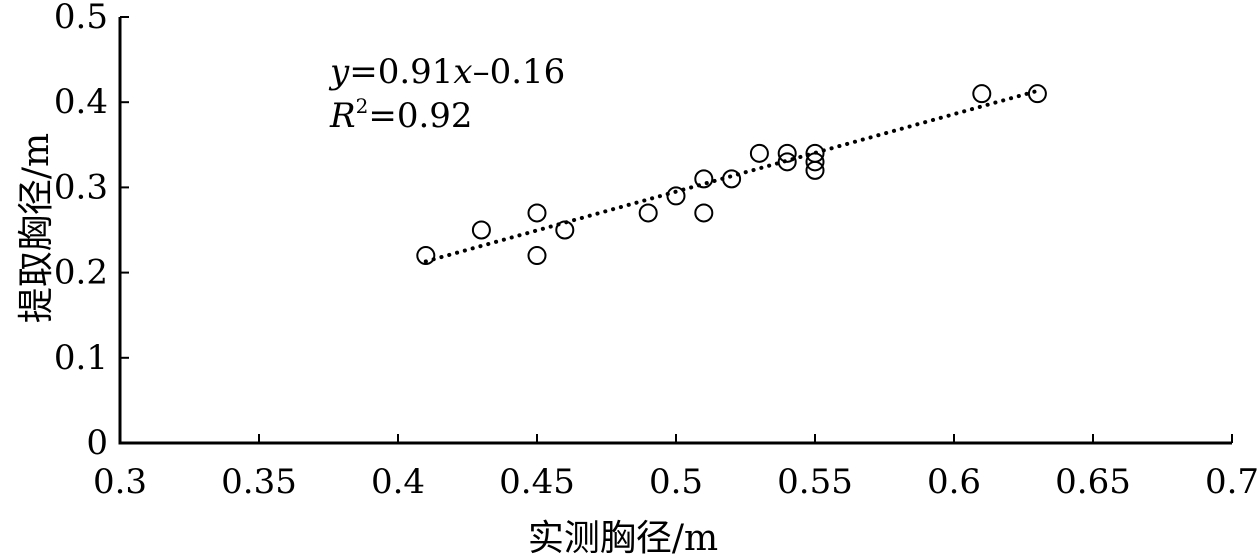  I want to click on regression-equation: y=0.91x–0.16, so click(446, 72).